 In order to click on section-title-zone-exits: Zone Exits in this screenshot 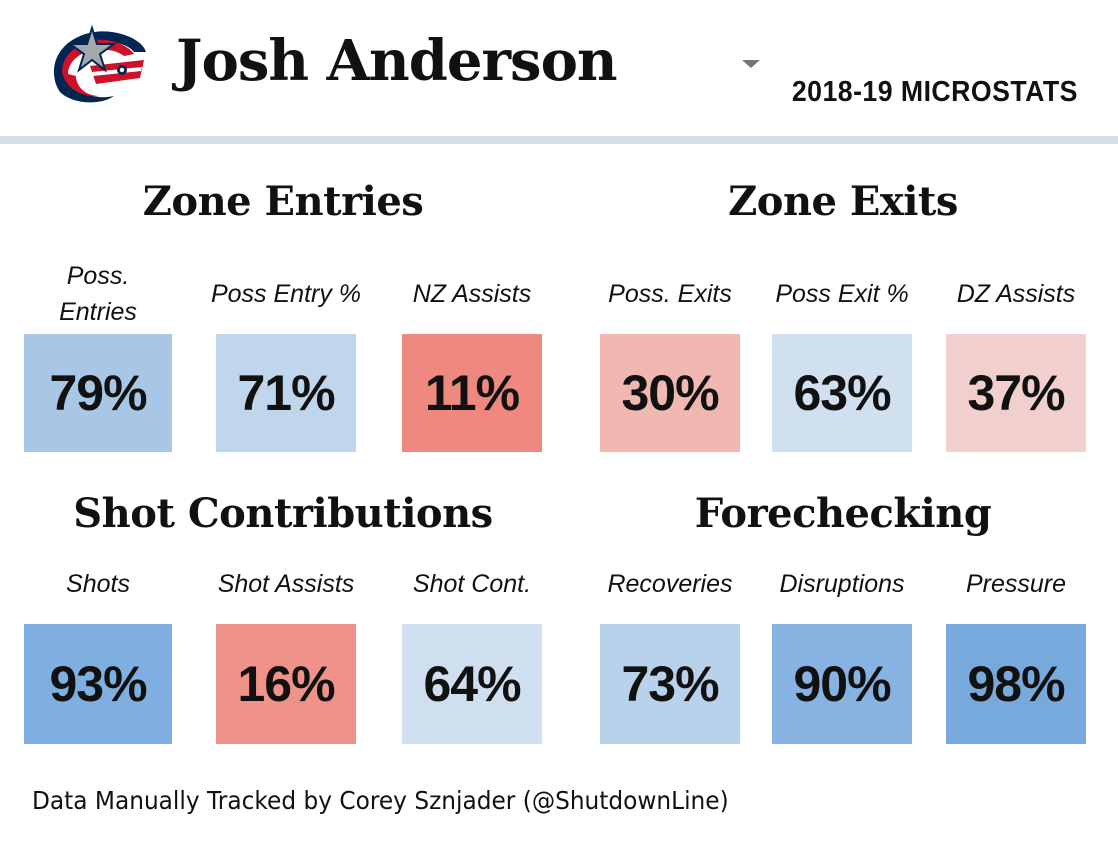, I will do `click(843, 201)`.